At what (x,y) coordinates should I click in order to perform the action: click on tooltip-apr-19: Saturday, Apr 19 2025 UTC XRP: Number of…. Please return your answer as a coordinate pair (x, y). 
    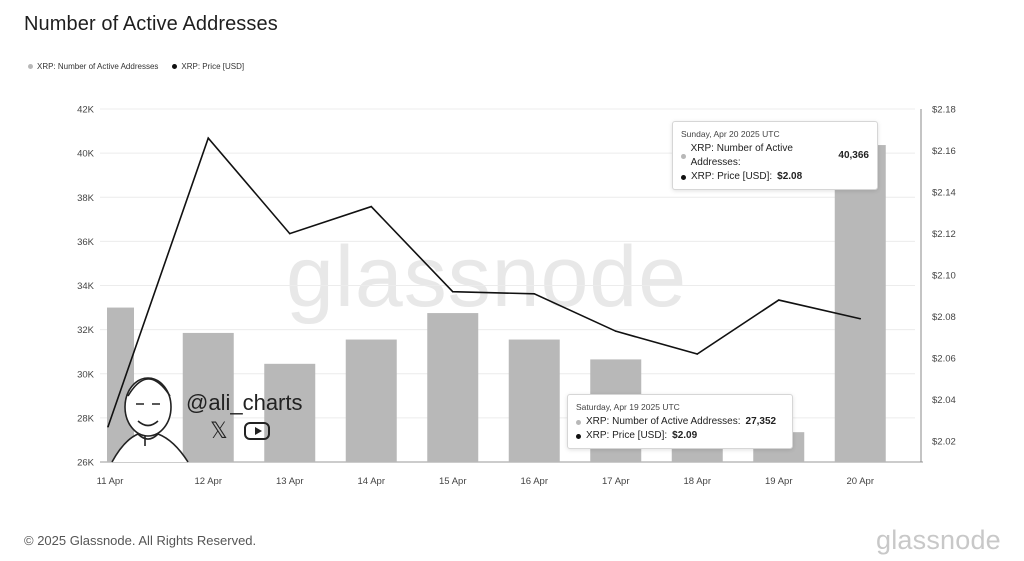
    Looking at the image, I should click on (680, 421).